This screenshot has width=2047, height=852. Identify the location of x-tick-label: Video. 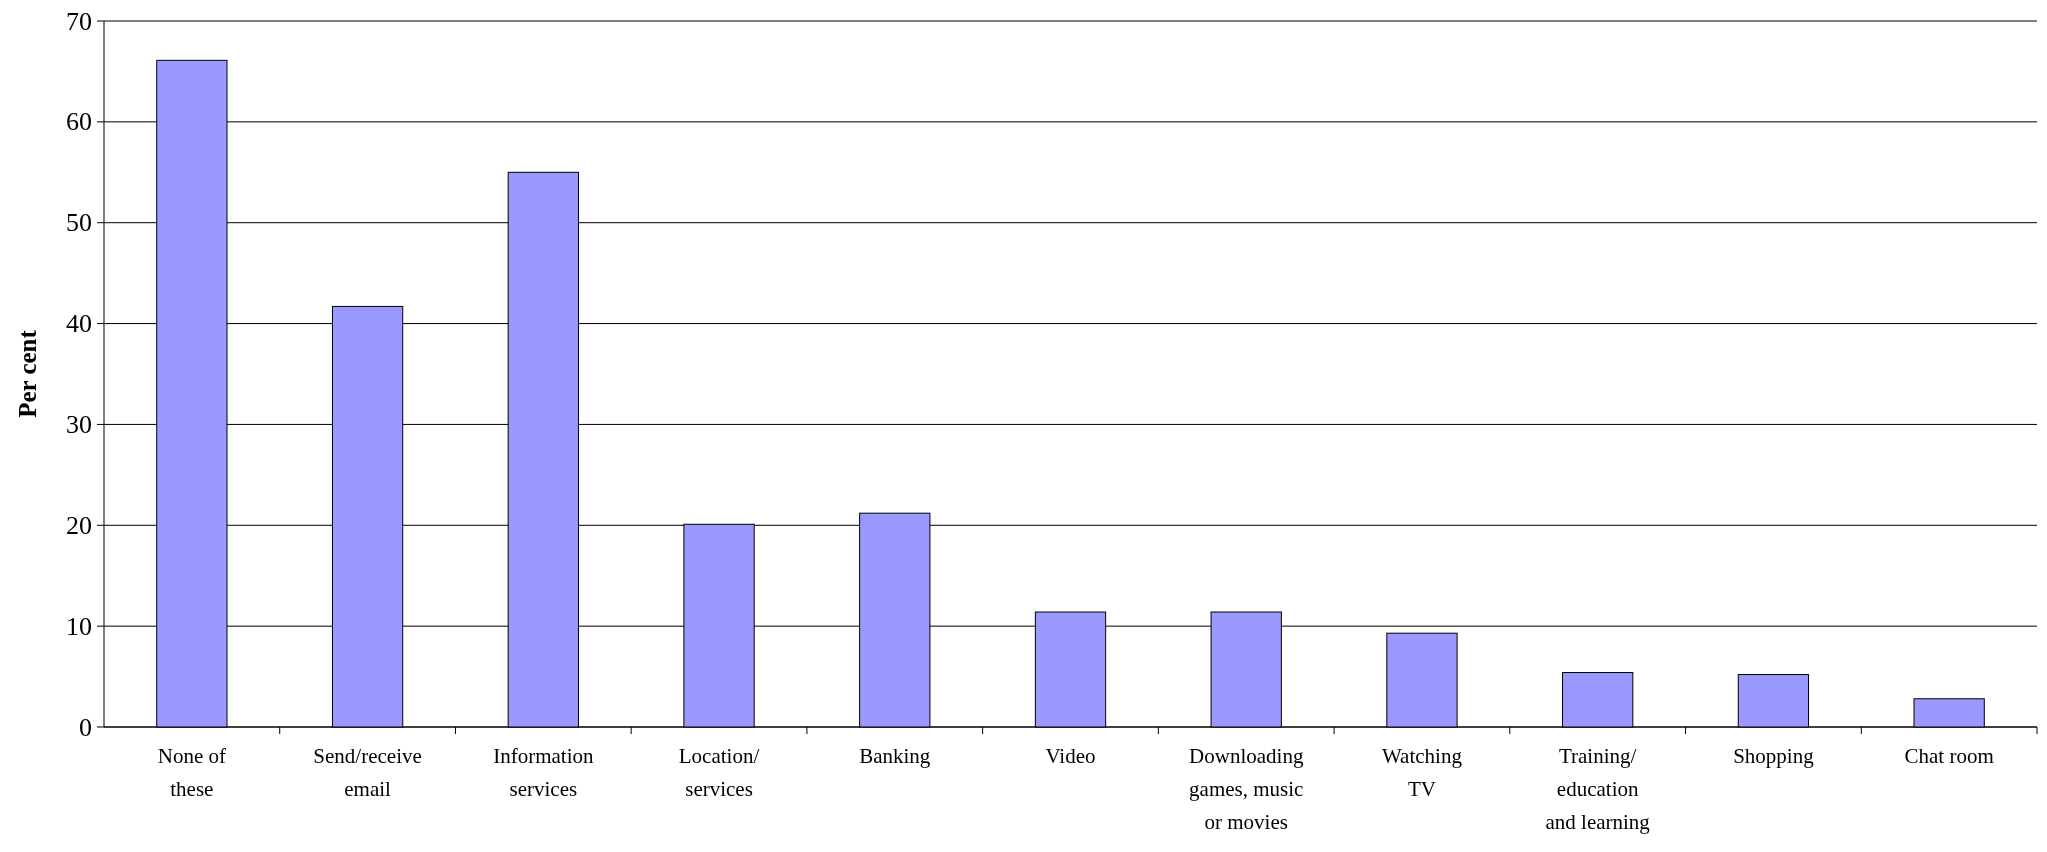
(1070, 756).